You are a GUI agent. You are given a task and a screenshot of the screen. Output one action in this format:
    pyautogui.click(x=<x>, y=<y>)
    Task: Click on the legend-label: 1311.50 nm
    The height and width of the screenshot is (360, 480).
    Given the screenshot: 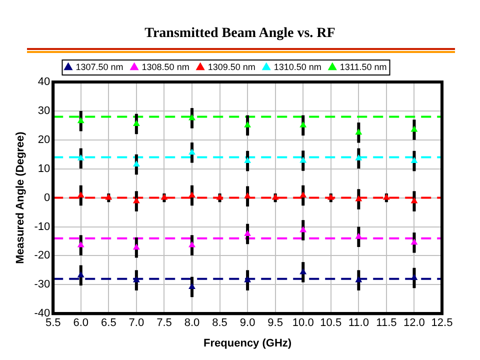 What is the action you would take?
    pyautogui.click(x=363, y=67)
    